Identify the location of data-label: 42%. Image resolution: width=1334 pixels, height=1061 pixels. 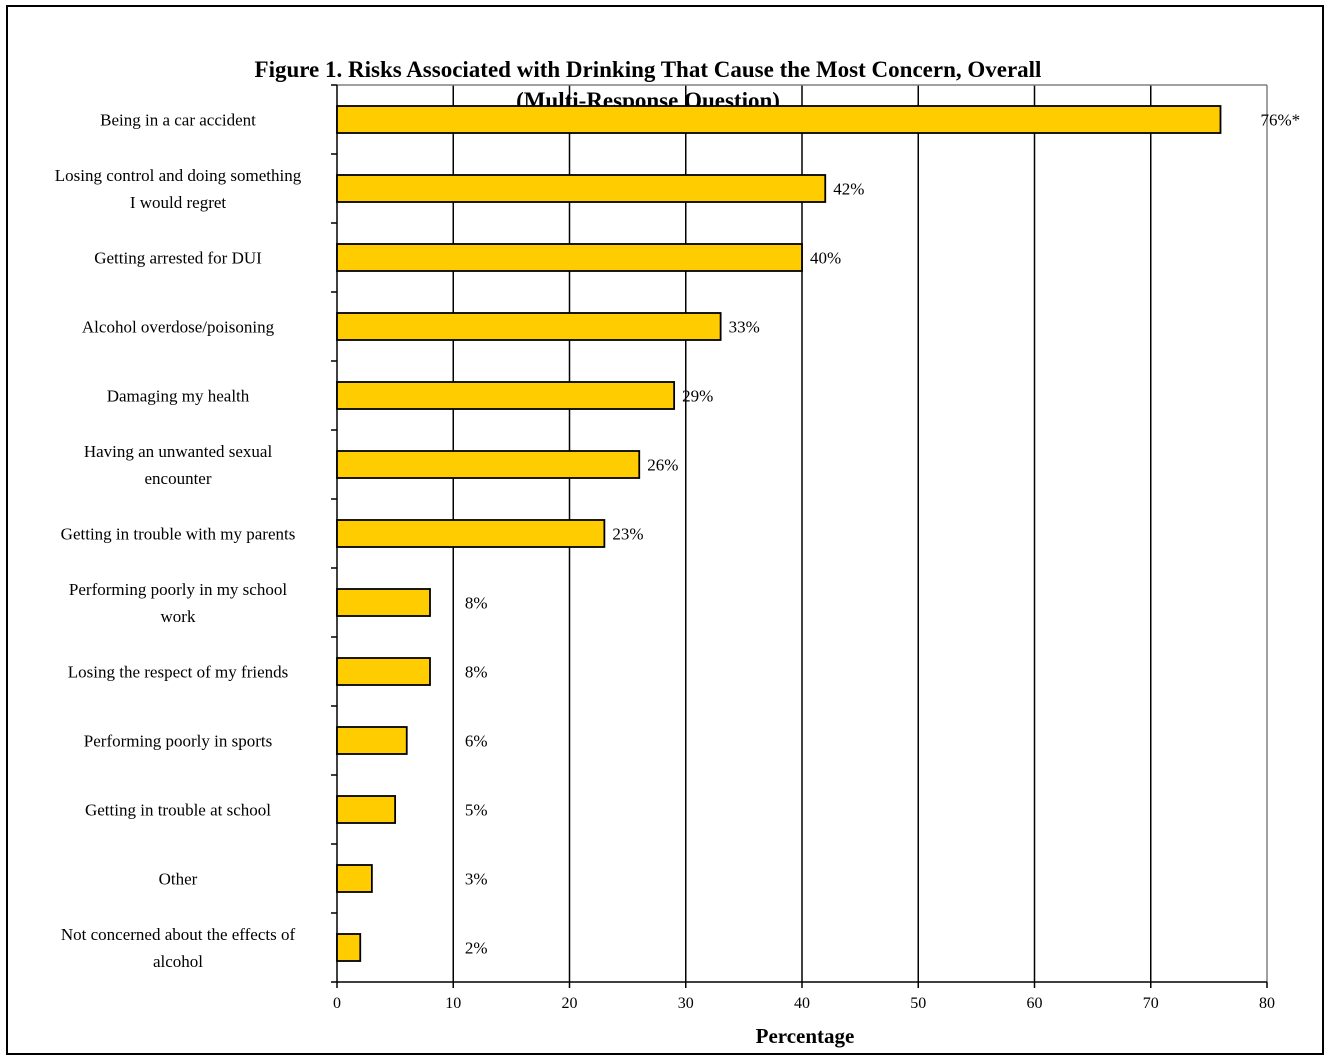
(848, 189).